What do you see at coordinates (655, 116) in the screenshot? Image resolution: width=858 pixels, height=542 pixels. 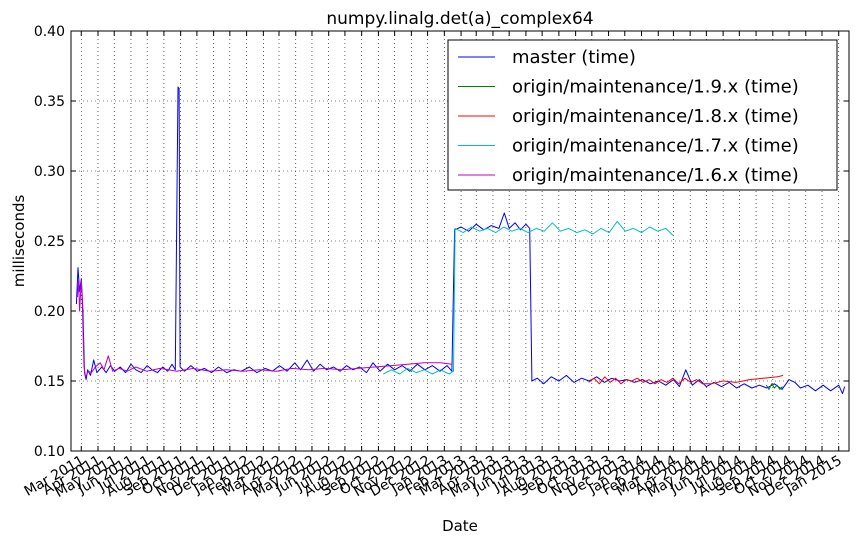 I see `legend-label-3: origin/maintenance/1.8.x (time)` at bounding box center [655, 116].